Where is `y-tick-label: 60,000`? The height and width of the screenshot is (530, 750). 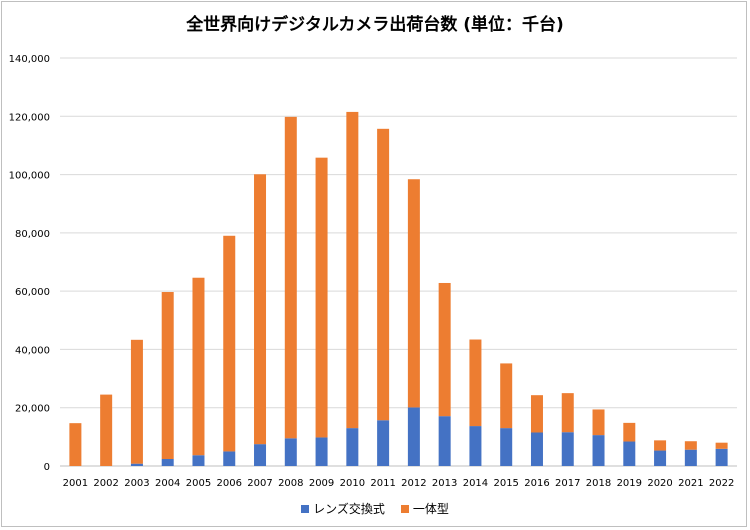 y-tick-label: 60,000 is located at coordinates (32, 292).